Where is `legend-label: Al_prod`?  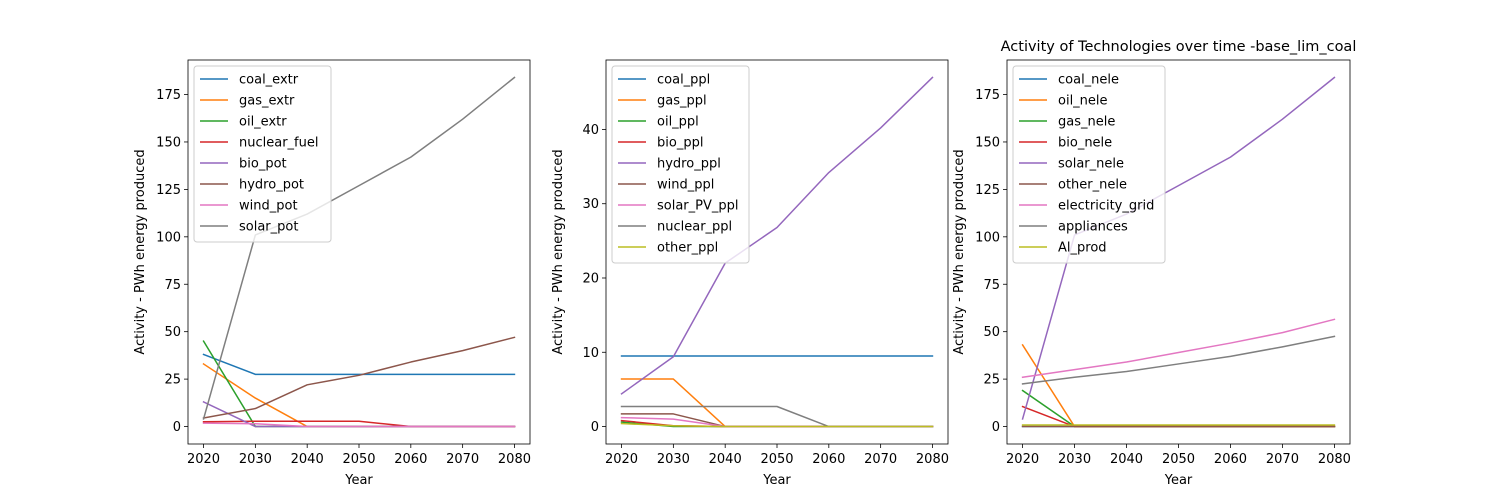
legend-label: Al_prod is located at coordinates (1082, 248).